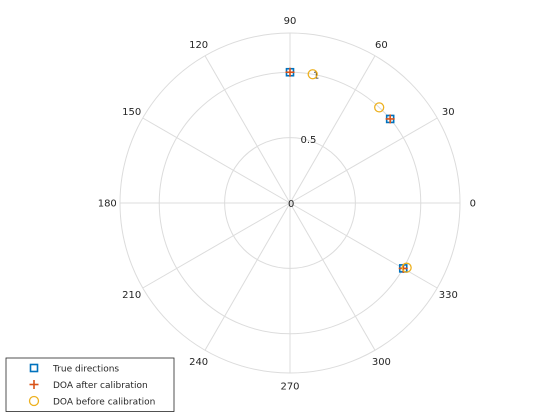  What do you see at coordinates (290, 21) in the screenshot?
I see `angle-tick-label: 90` at bounding box center [290, 21].